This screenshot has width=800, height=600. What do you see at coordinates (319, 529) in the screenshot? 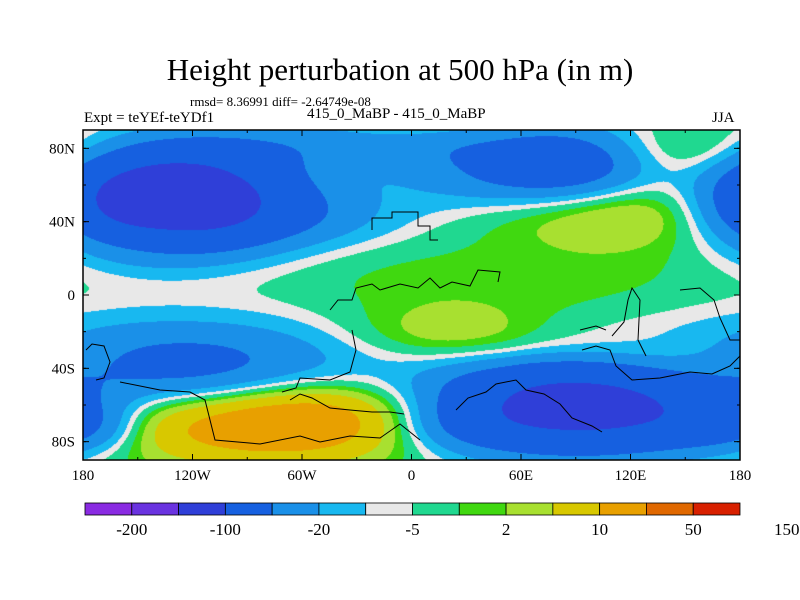
I see `colorbar-label: -20` at bounding box center [319, 529].